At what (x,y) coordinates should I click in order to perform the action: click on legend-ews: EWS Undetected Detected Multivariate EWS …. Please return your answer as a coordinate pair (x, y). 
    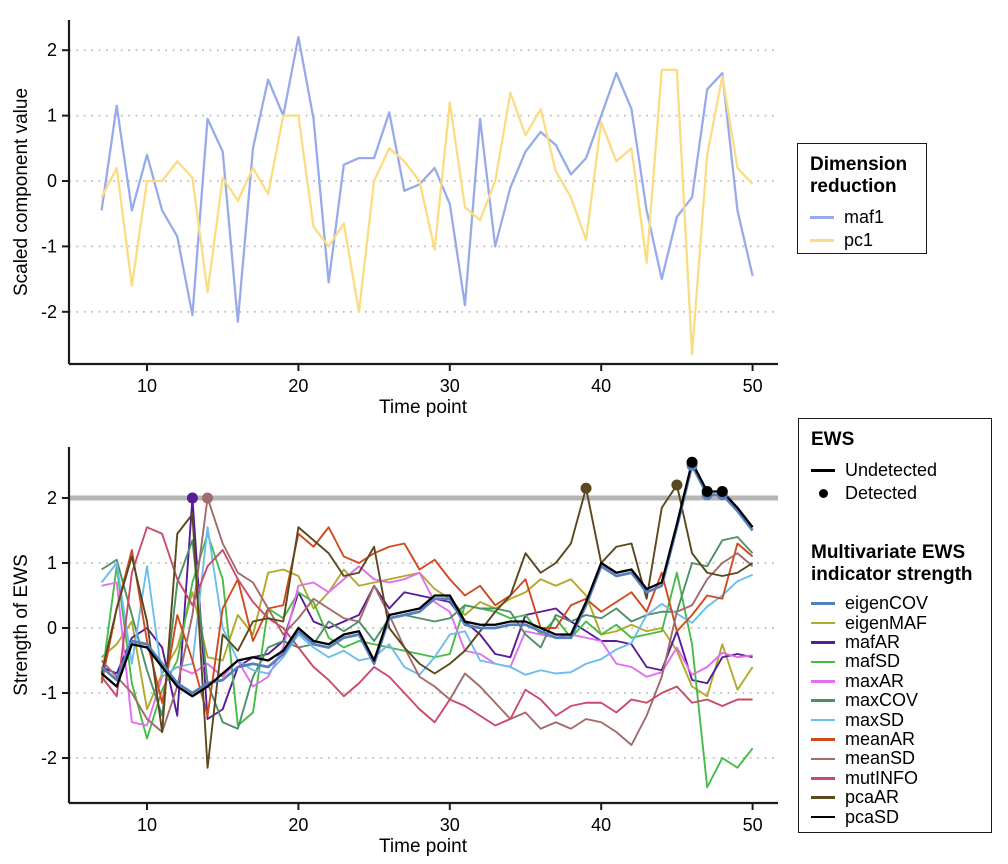
    Looking at the image, I should click on (895, 625).